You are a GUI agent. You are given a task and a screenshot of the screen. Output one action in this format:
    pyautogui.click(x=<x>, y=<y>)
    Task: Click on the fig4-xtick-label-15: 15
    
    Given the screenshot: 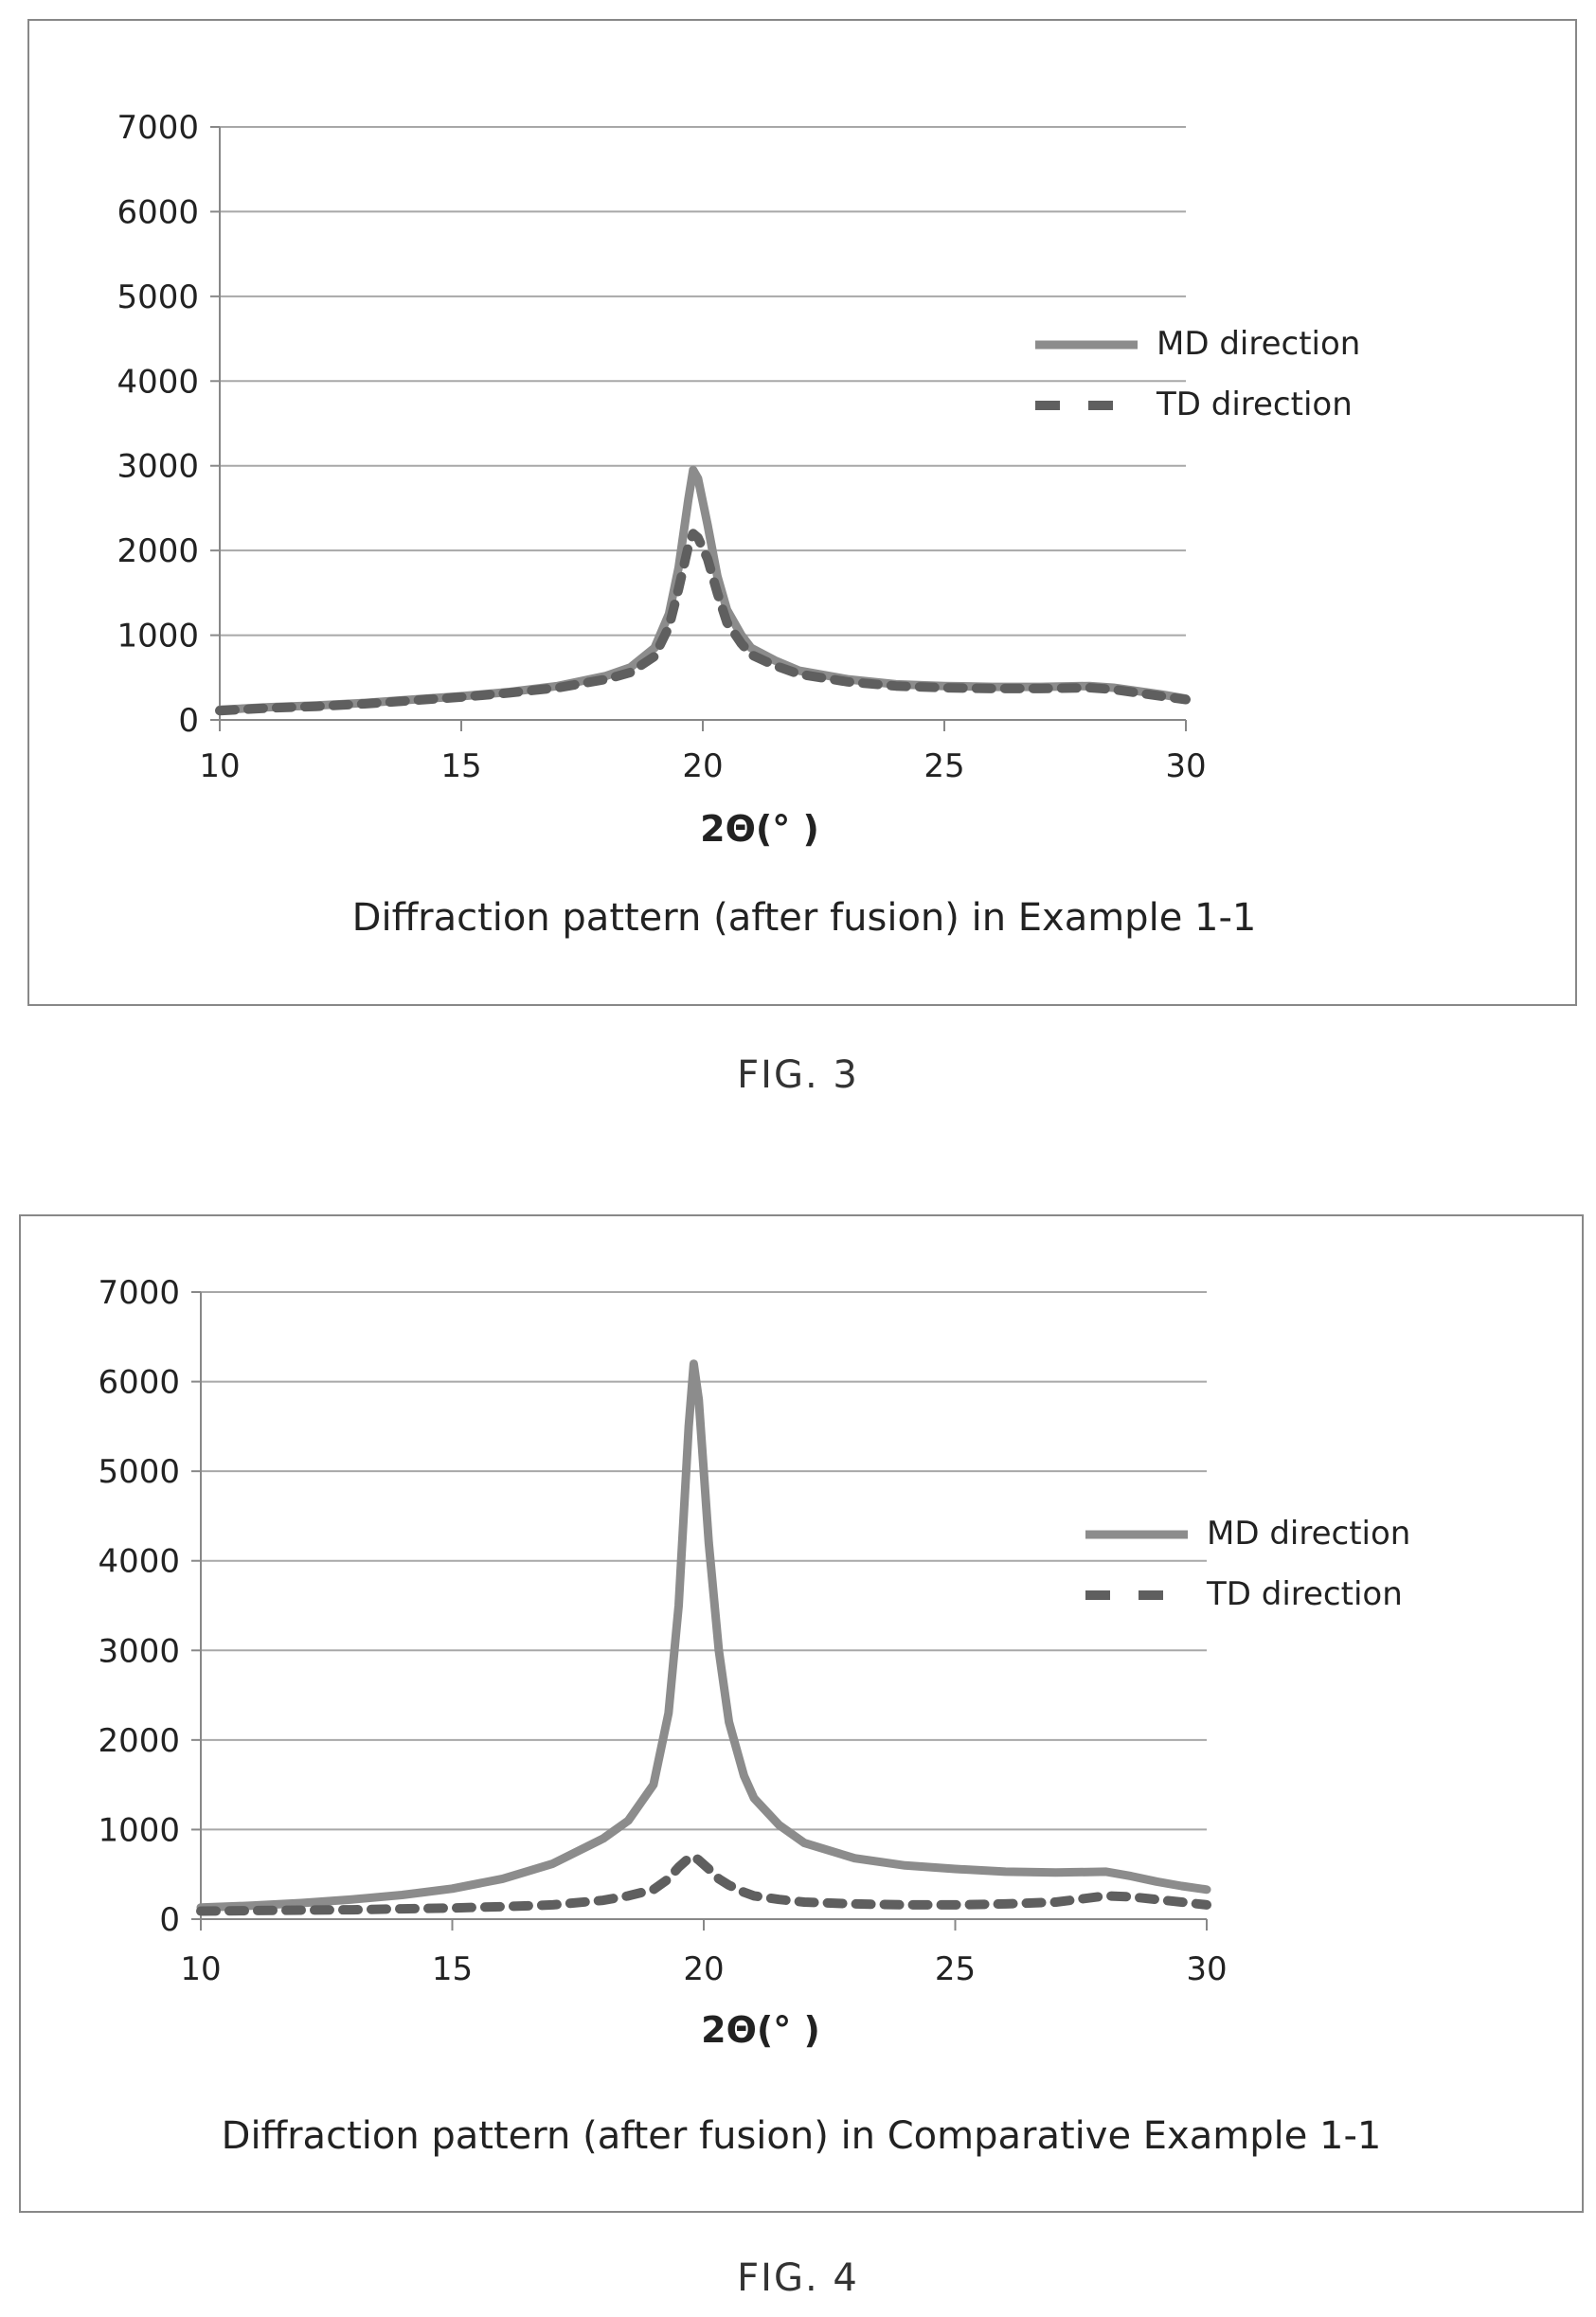 What is the action you would take?
    pyautogui.click(x=452, y=1969)
    